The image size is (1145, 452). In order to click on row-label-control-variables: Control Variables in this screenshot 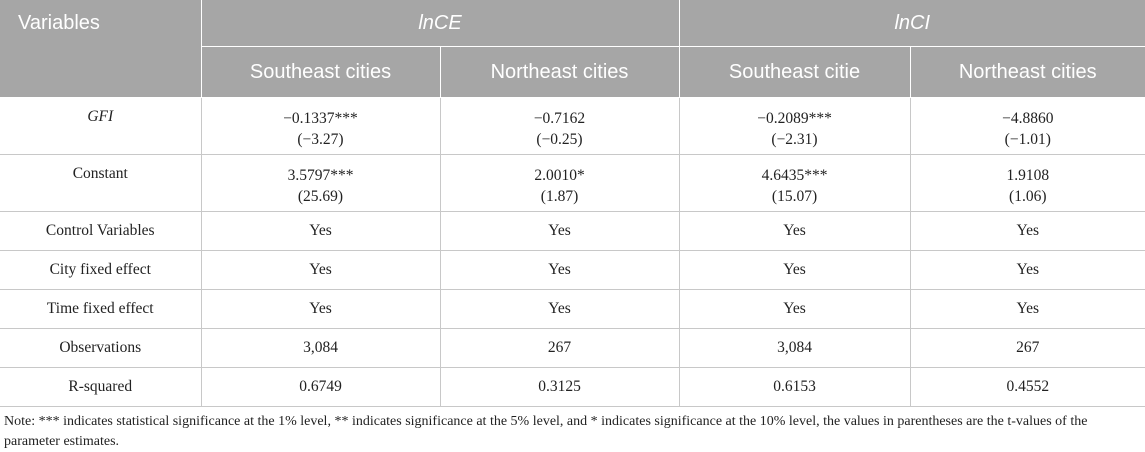, I will do `click(101, 231)`.